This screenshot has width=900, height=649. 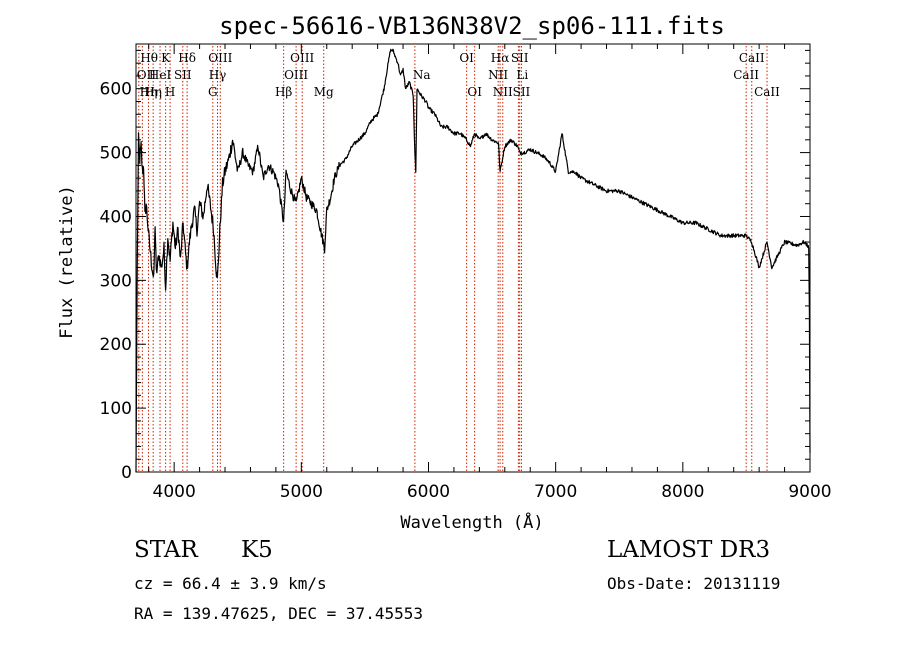 I want to click on line-marker-label: HeI, so click(x=160, y=75).